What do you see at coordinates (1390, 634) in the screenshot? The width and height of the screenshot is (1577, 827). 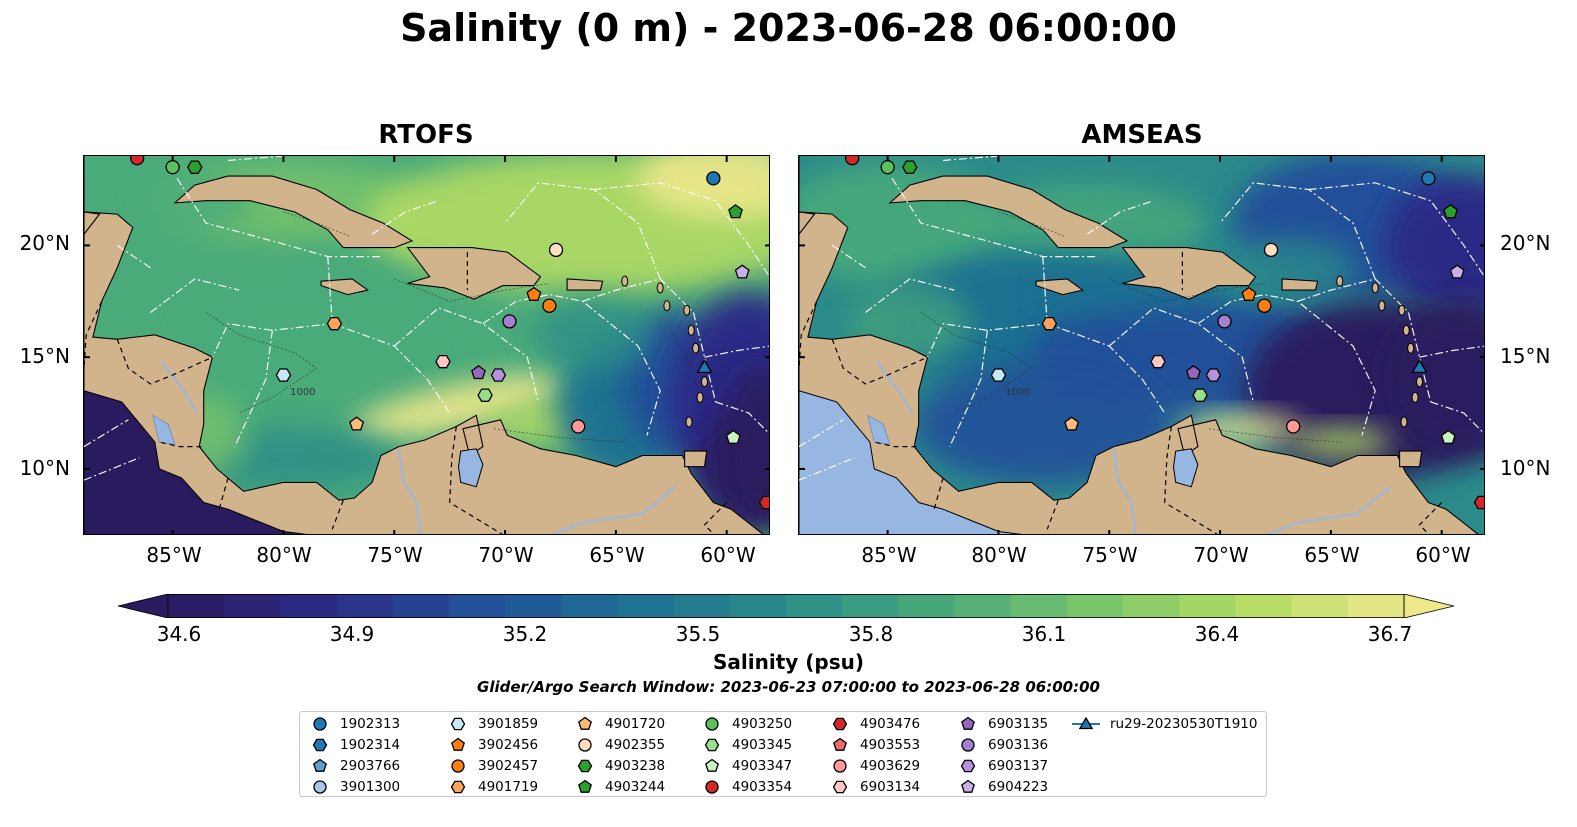 I see `colorbar-tick: 36.7` at bounding box center [1390, 634].